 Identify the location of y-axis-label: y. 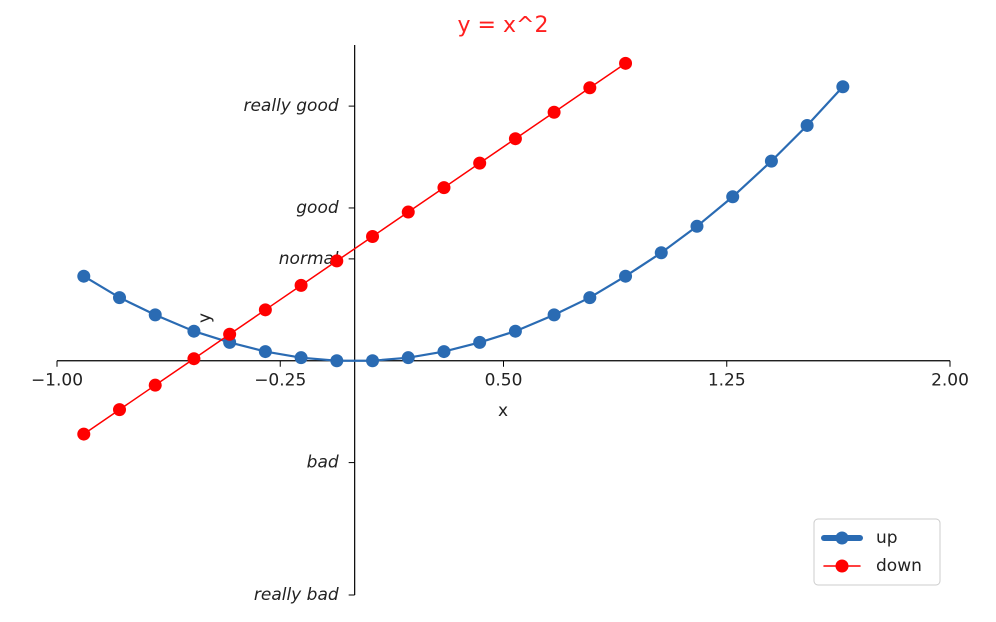
(205, 318).